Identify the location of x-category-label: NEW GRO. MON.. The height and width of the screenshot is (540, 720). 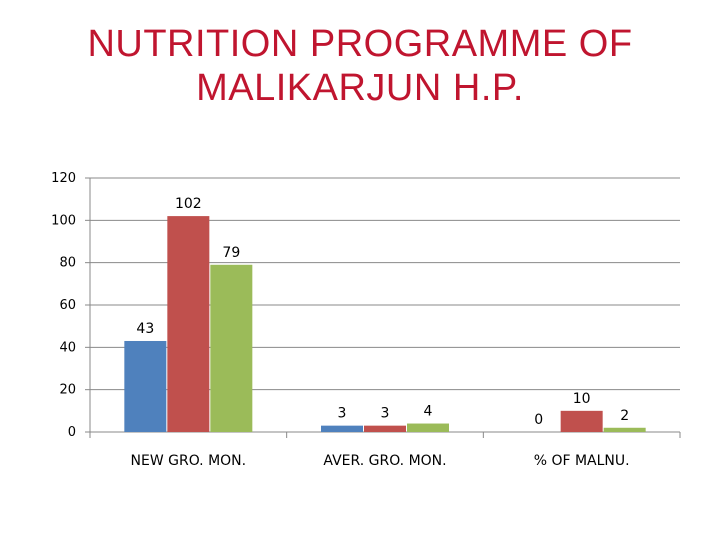
(189, 461).